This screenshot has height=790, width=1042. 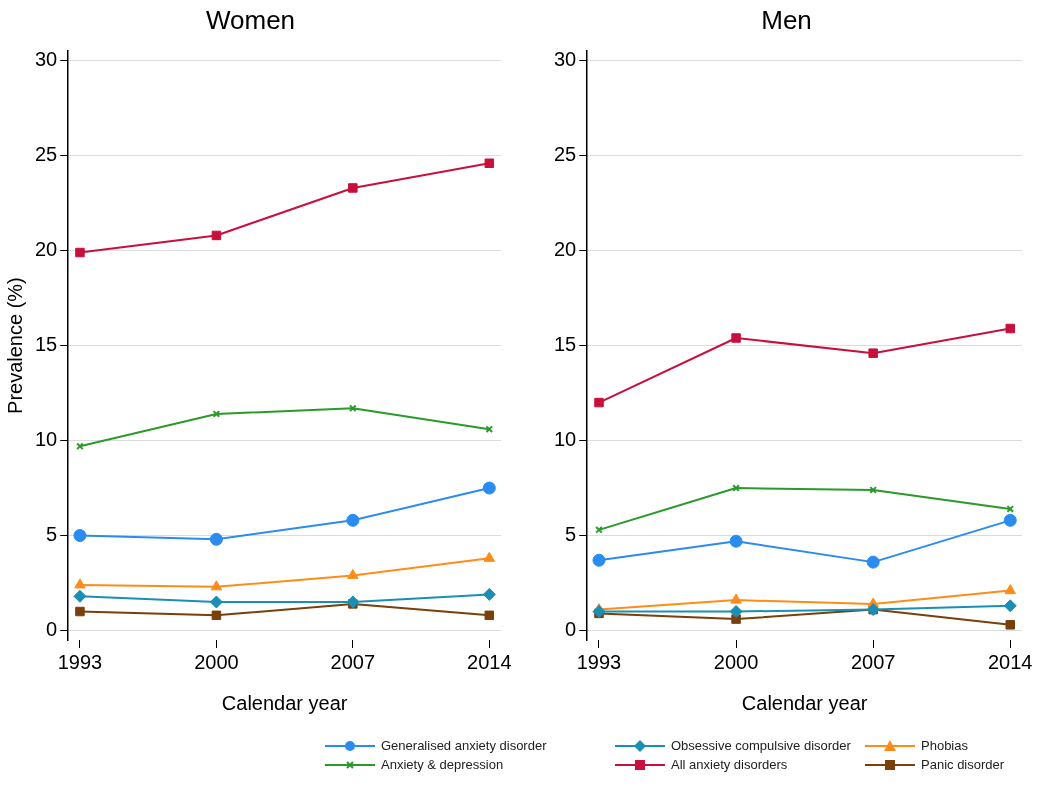 What do you see at coordinates (250, 19) in the screenshot?
I see `chart-title: Women` at bounding box center [250, 19].